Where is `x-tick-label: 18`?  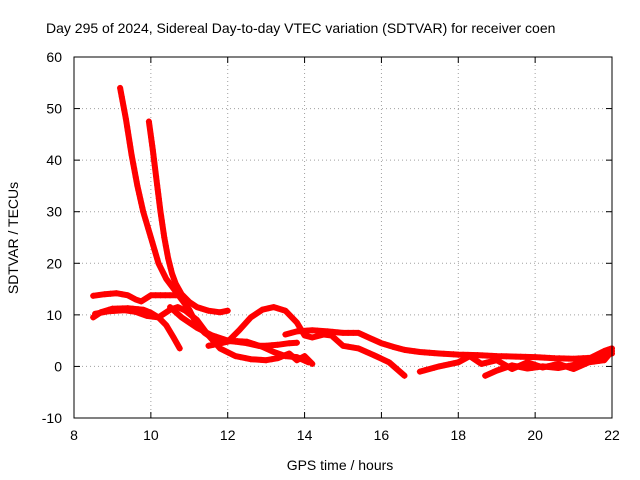
x-tick-label: 18 is located at coordinates (458, 435).